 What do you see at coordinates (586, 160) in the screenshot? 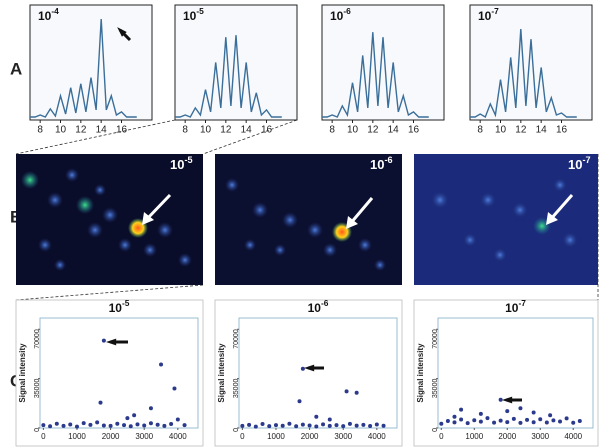
I see `label-exponent: -7` at bounding box center [586, 160].